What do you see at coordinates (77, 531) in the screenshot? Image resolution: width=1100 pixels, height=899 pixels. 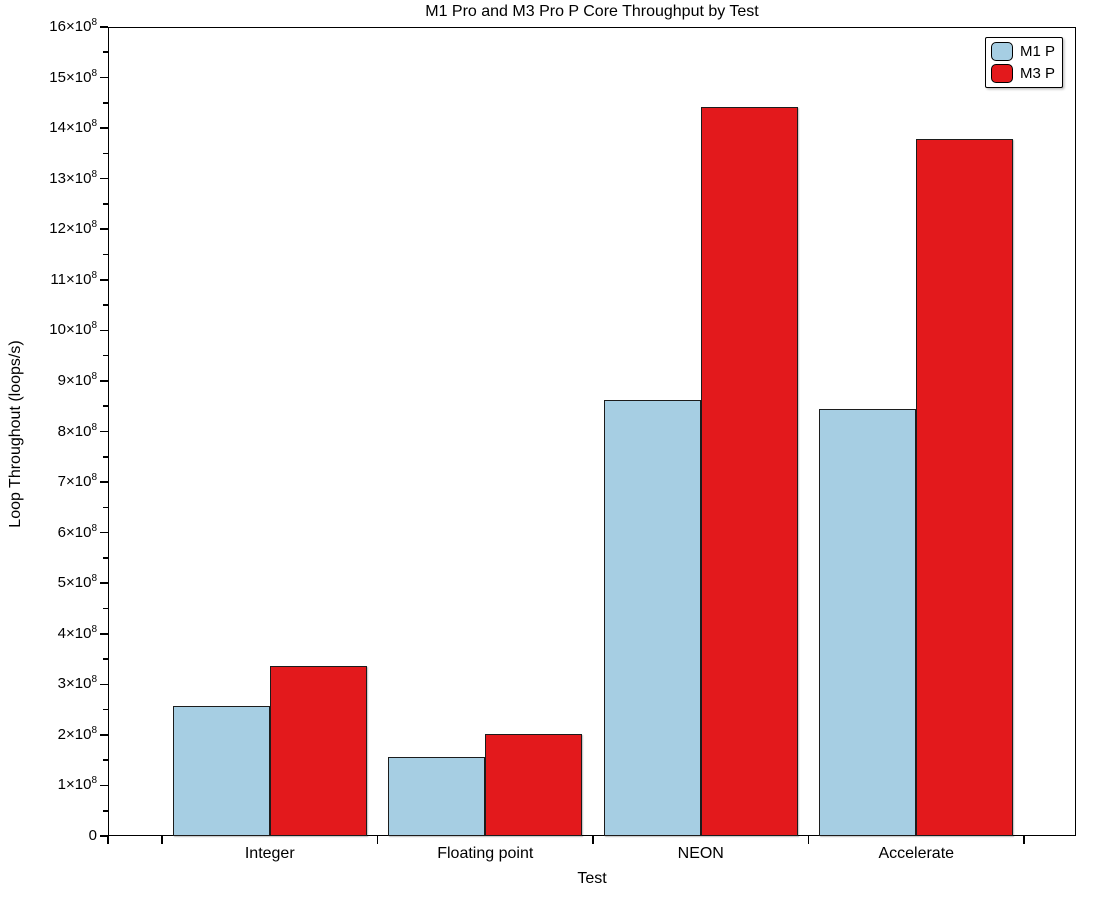 I see `y-tick-label: 6×10⁸` at bounding box center [77, 531].